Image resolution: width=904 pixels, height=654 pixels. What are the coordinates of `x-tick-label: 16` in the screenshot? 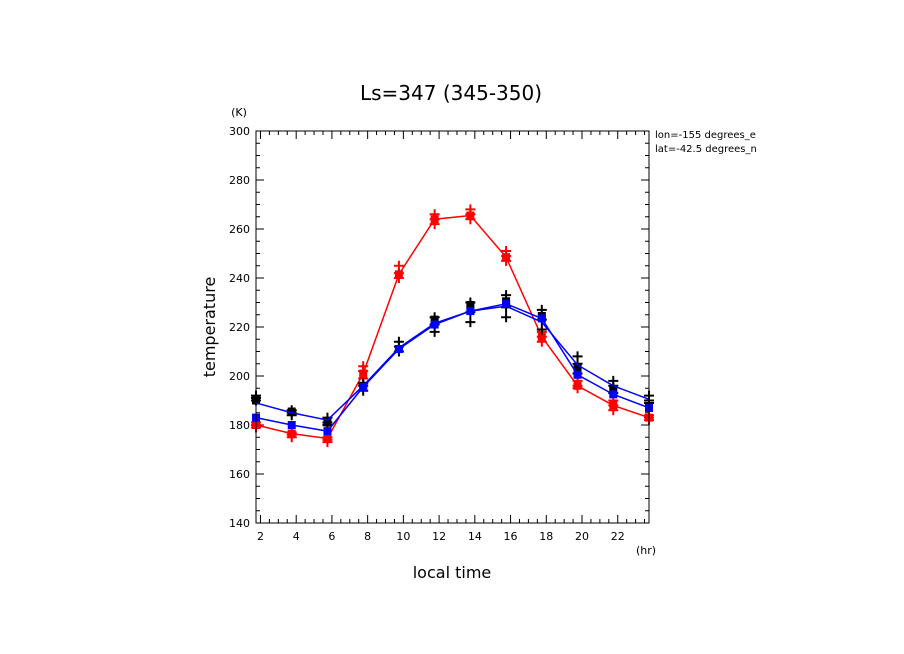 It's located at (511, 536).